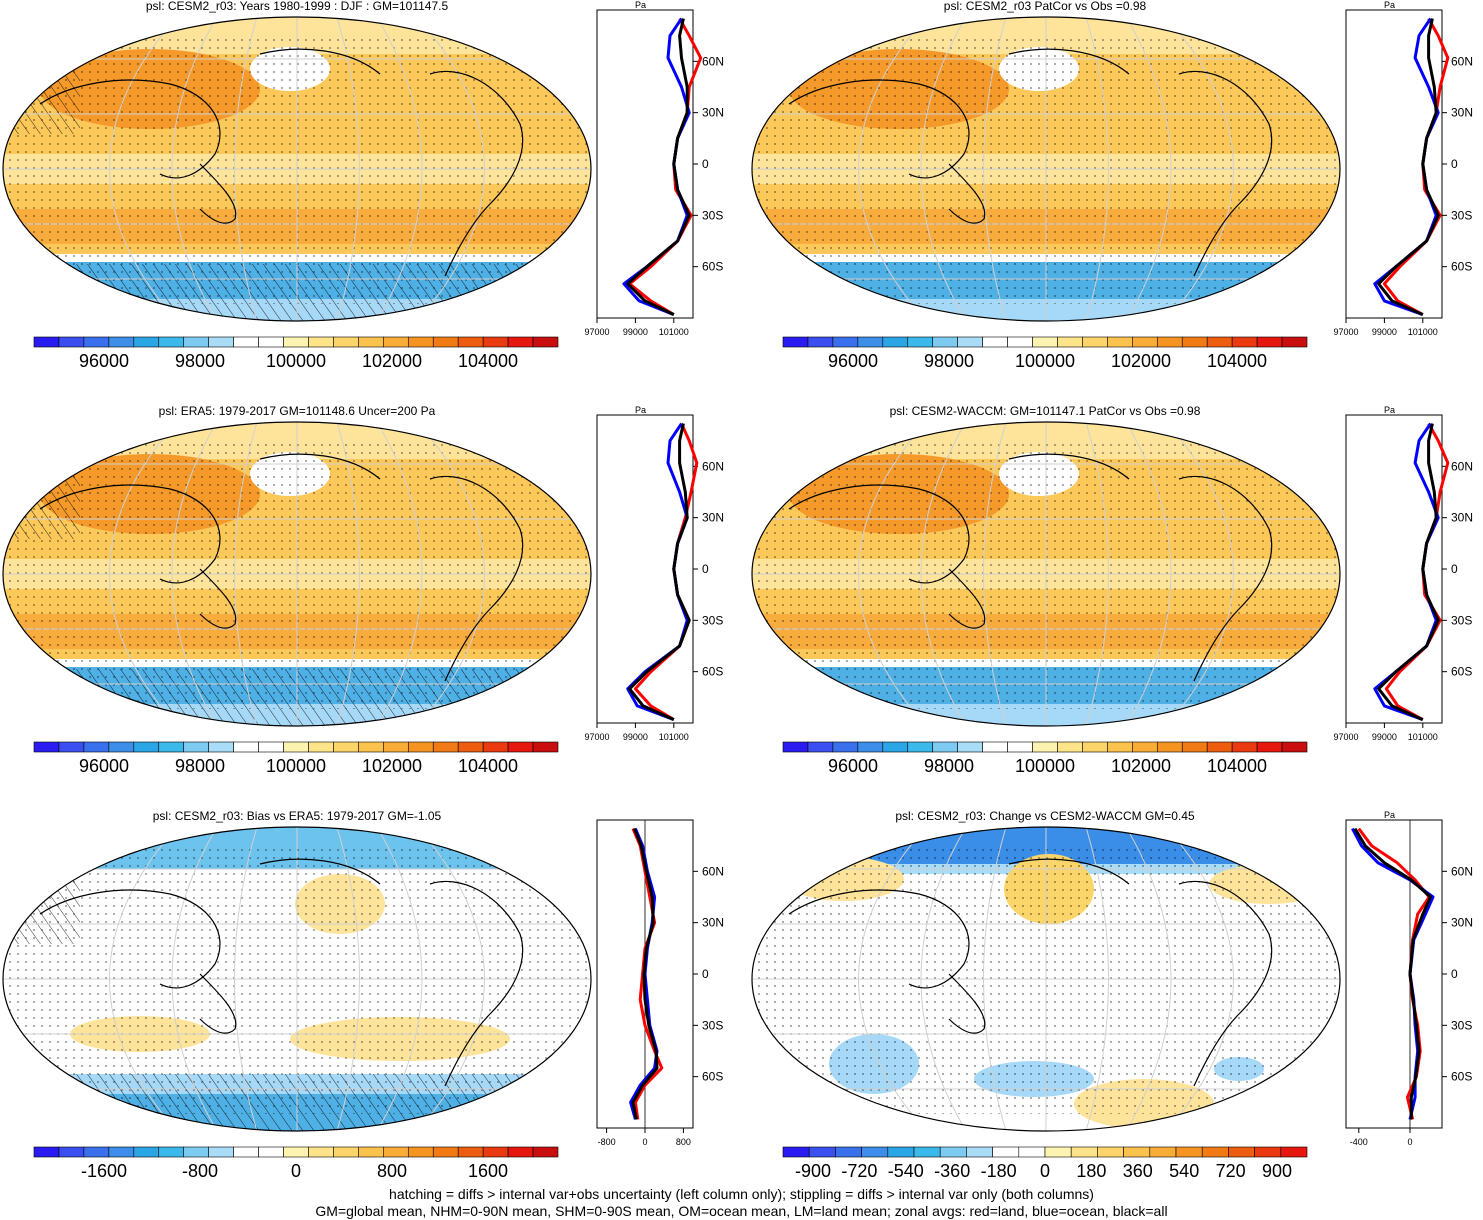 The width and height of the screenshot is (1483, 1220). What do you see at coordinates (657, 572) in the screenshot?
I see `zonal-ocean-line` at bounding box center [657, 572].